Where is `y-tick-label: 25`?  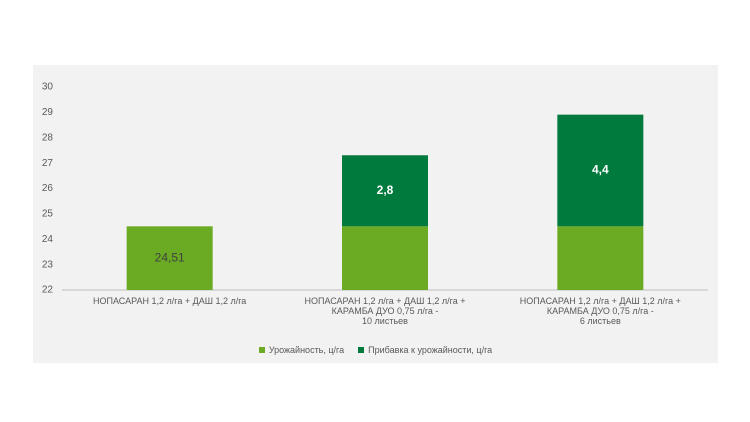 y-tick-label: 25 is located at coordinates (48, 214).